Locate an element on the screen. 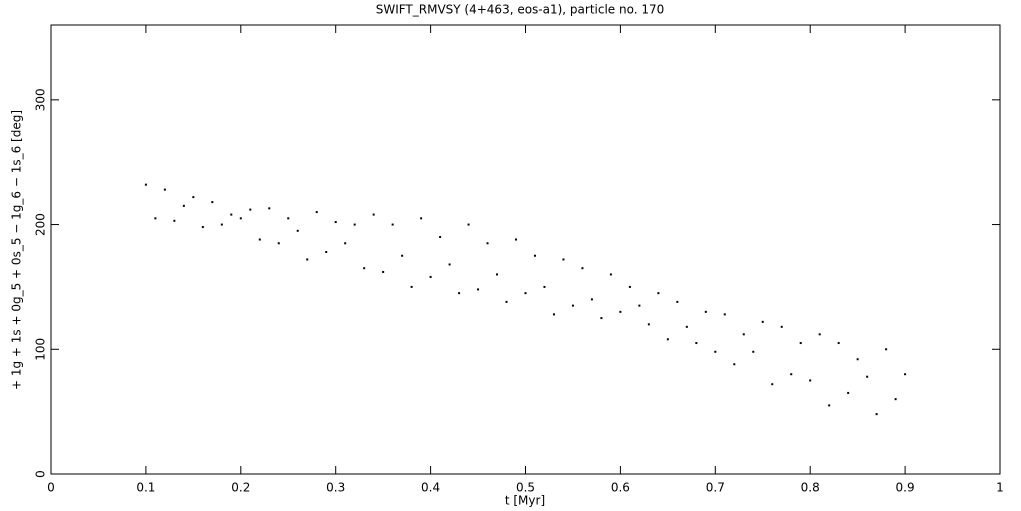  x-tick-label: 0.4 is located at coordinates (430, 488).